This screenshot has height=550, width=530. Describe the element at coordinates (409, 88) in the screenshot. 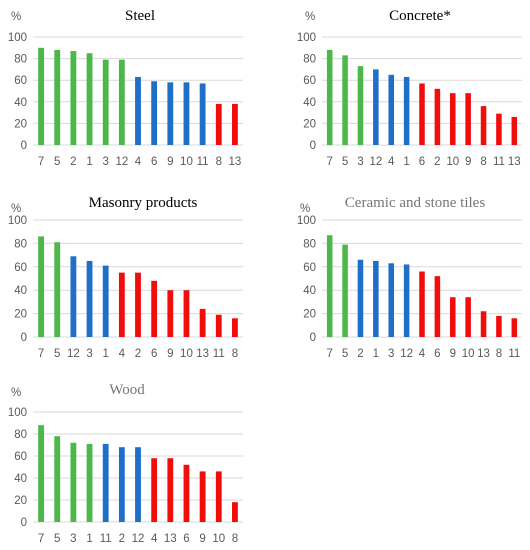

I see `chart-panel: Concrete*% 0 20 40 60 80 100 7 5 3 12 4 1 6 2 10 9 8 11 13` at that location.